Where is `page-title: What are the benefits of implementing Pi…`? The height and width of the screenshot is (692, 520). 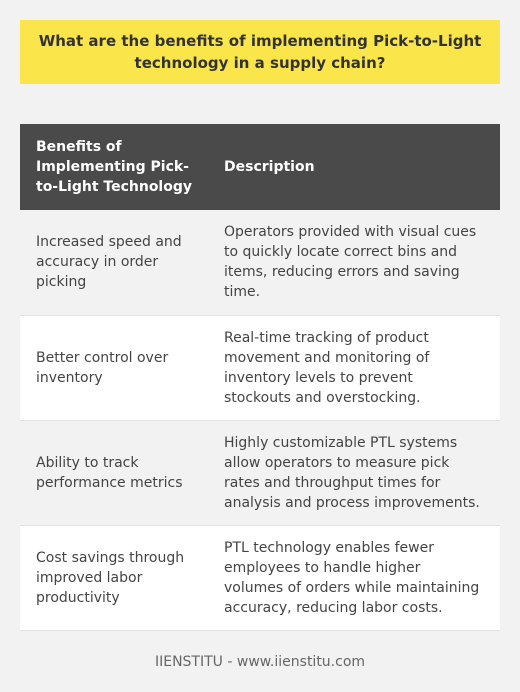 page-title: What are the benefits of implementing Pi… is located at coordinates (260, 52).